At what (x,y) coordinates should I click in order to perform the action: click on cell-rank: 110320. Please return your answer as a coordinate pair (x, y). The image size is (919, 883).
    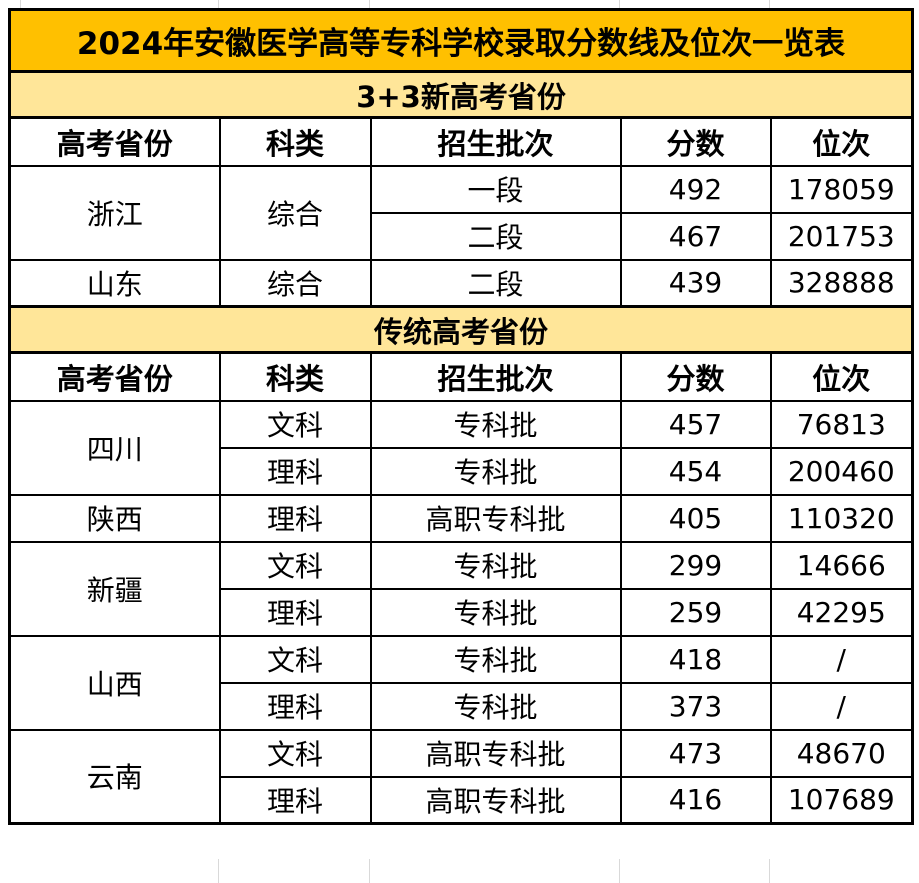
    Looking at the image, I should click on (841, 518).